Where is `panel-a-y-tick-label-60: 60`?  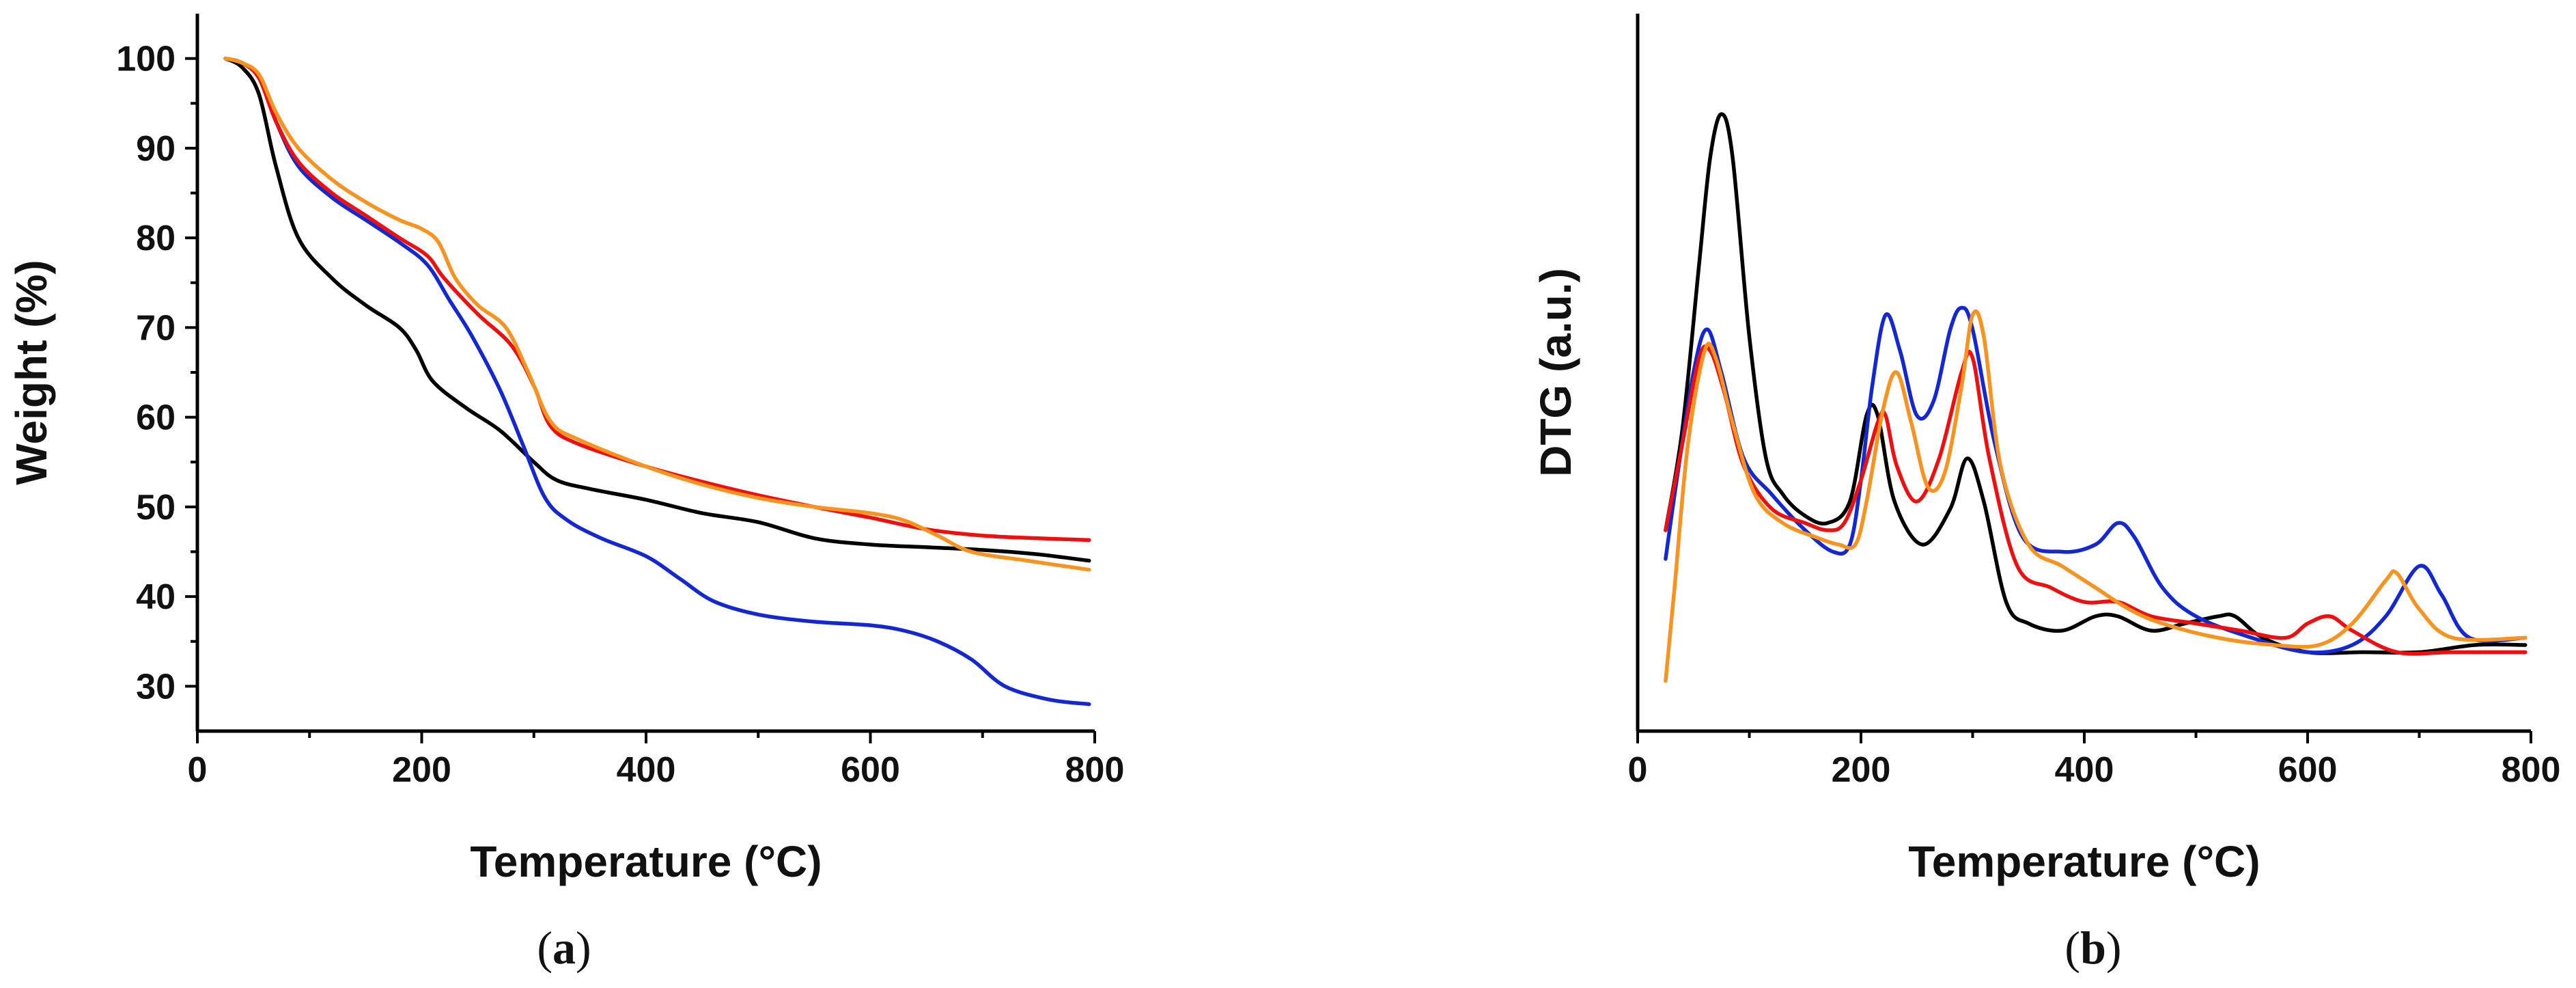
panel-a-y-tick-label-60: 60 is located at coordinates (156, 418).